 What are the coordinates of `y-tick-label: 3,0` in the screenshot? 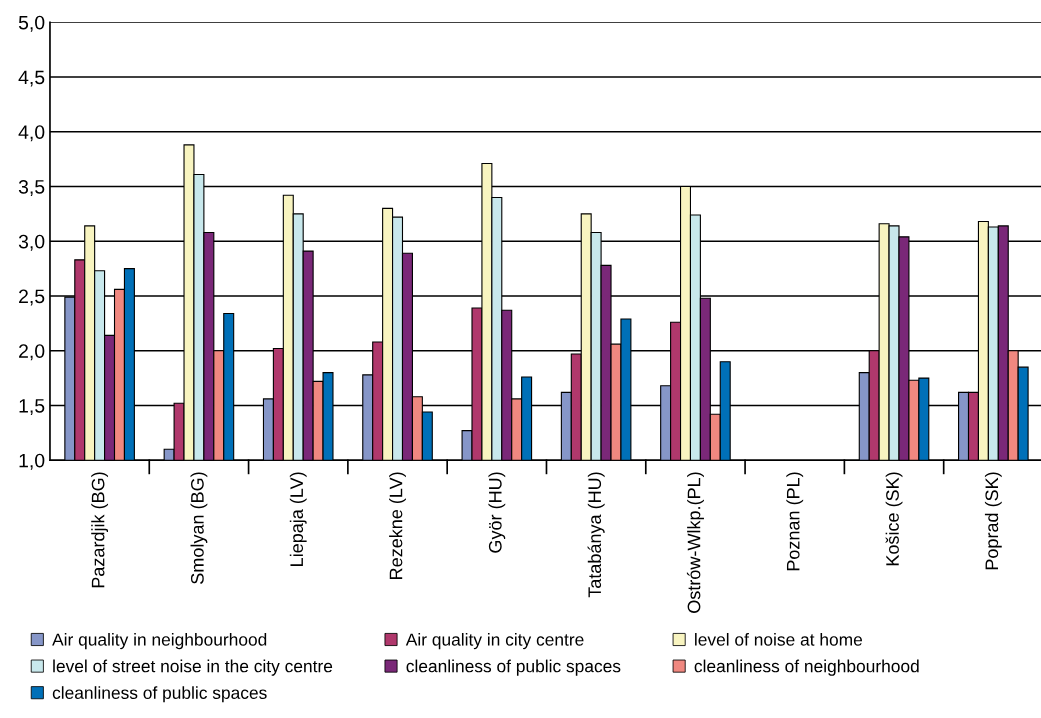 It's located at (31, 242).